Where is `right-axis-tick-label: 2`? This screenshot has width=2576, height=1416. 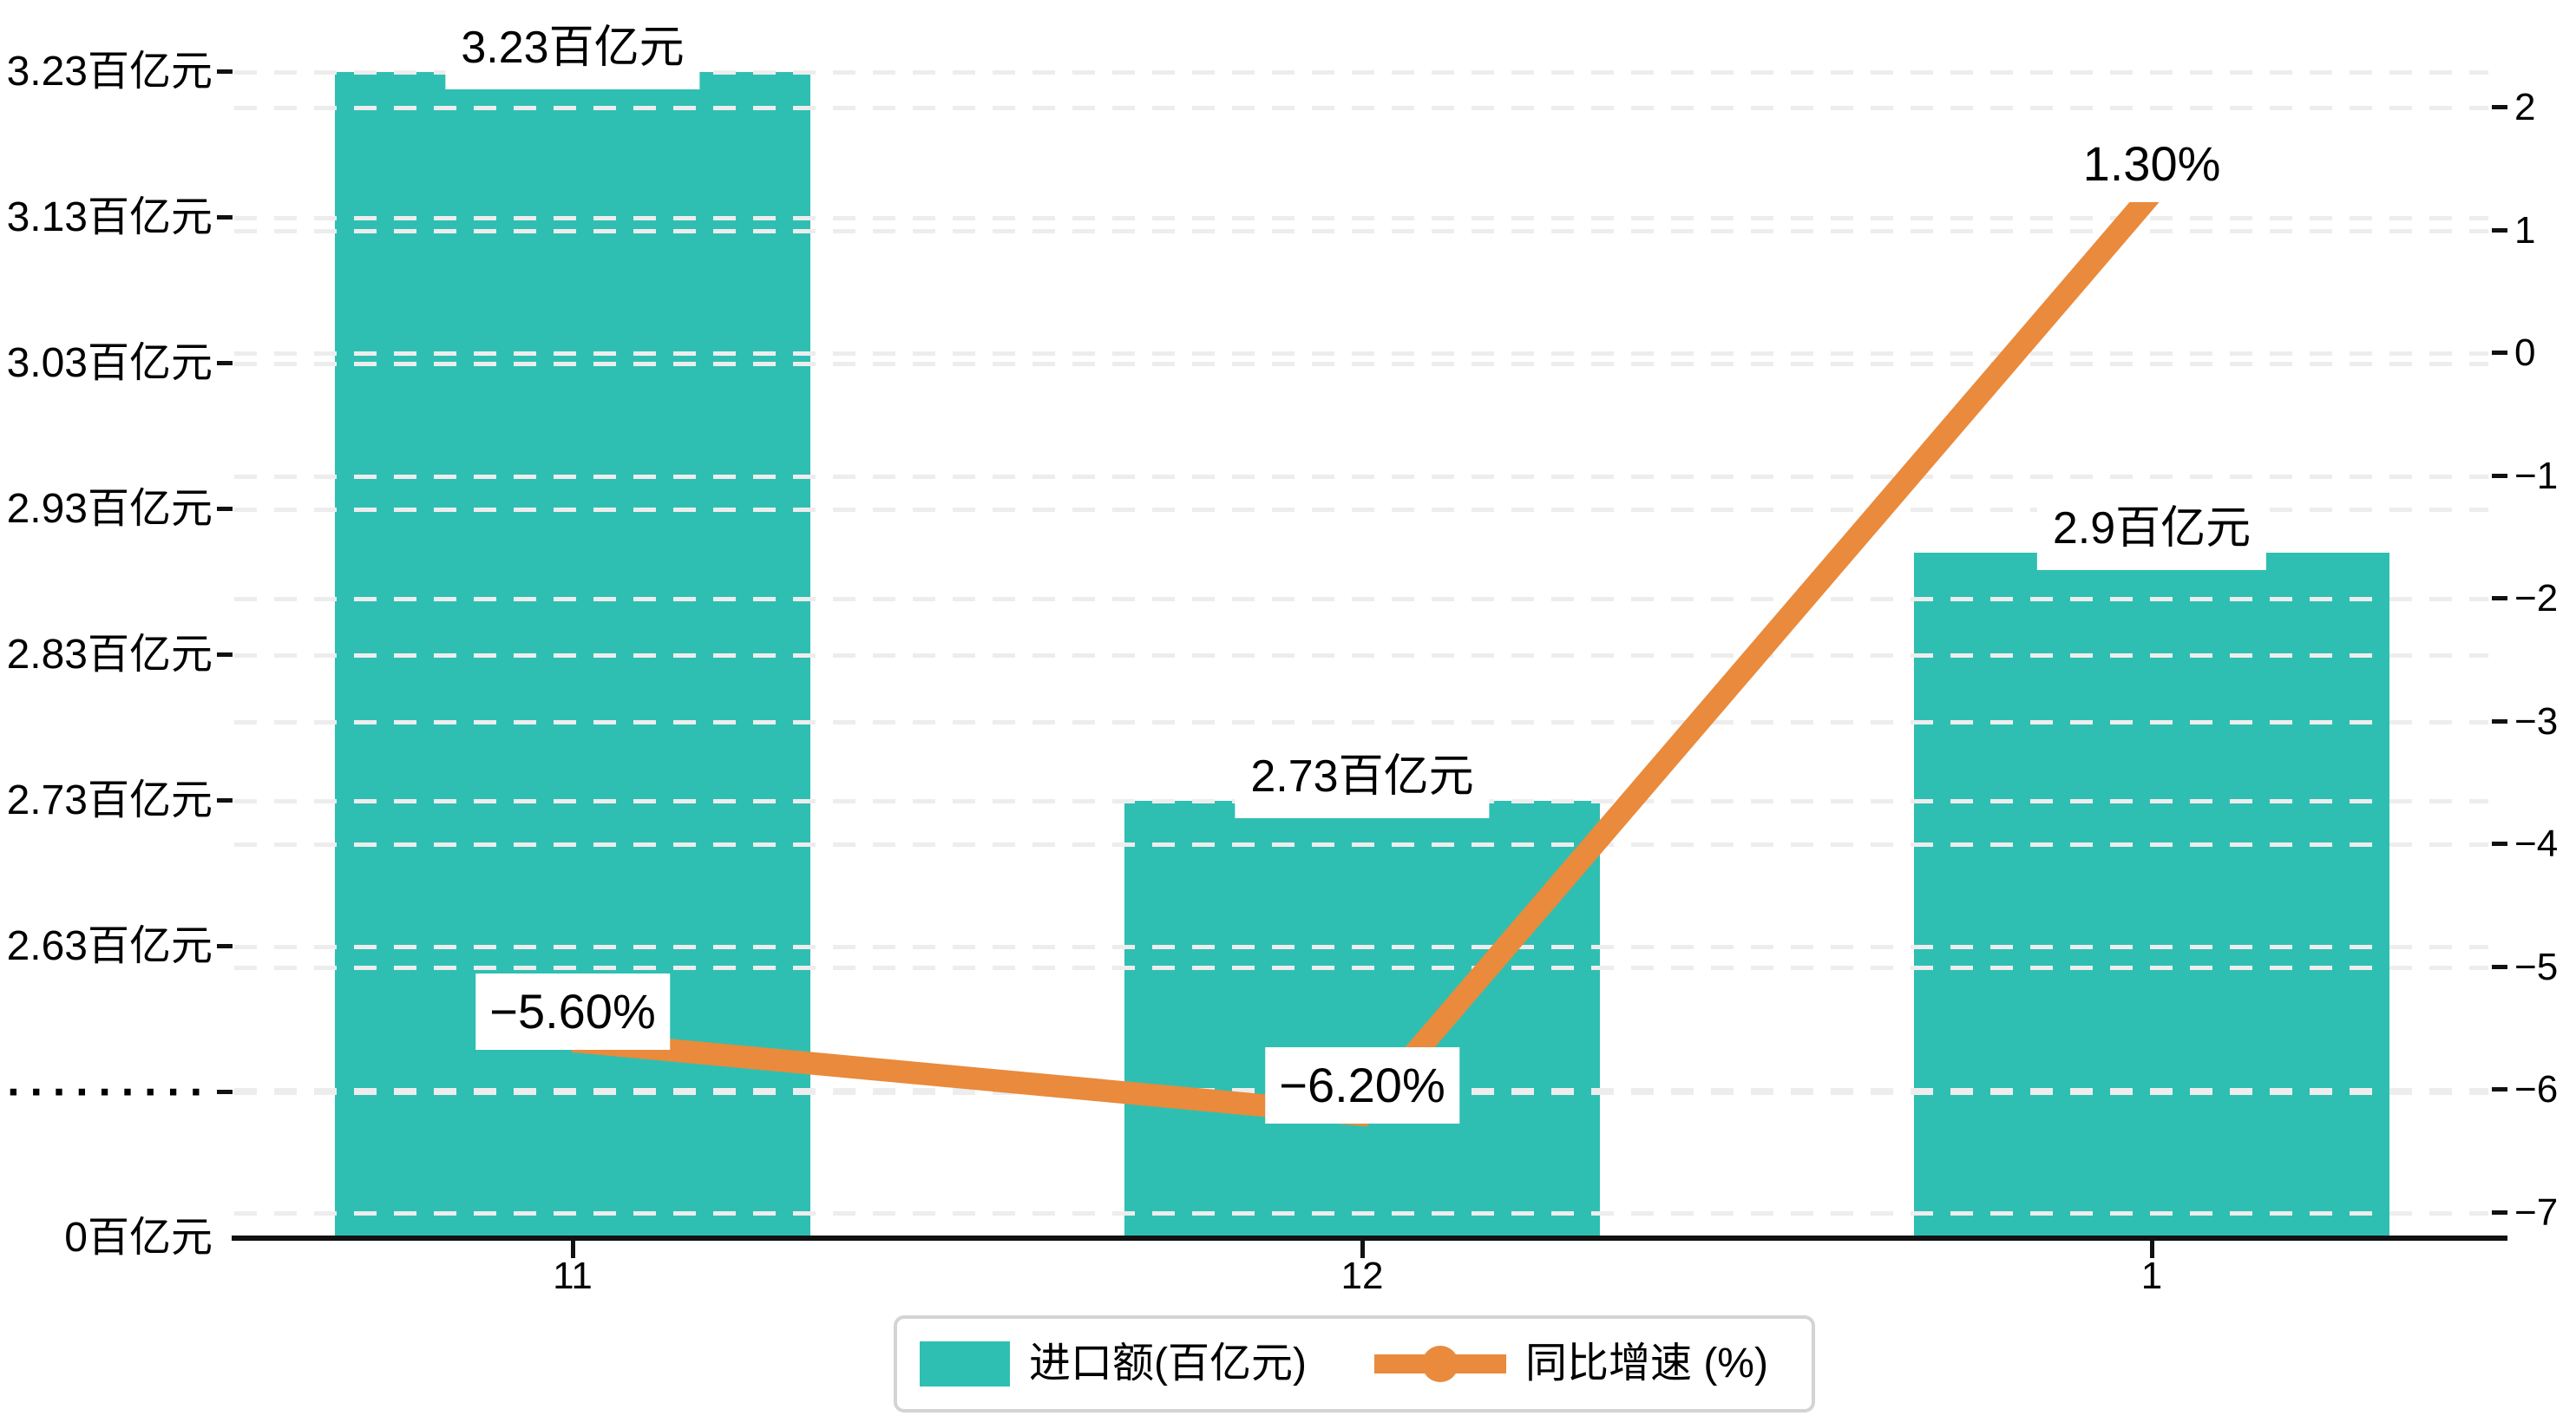
right-axis-tick-label: 2 is located at coordinates (2525, 107).